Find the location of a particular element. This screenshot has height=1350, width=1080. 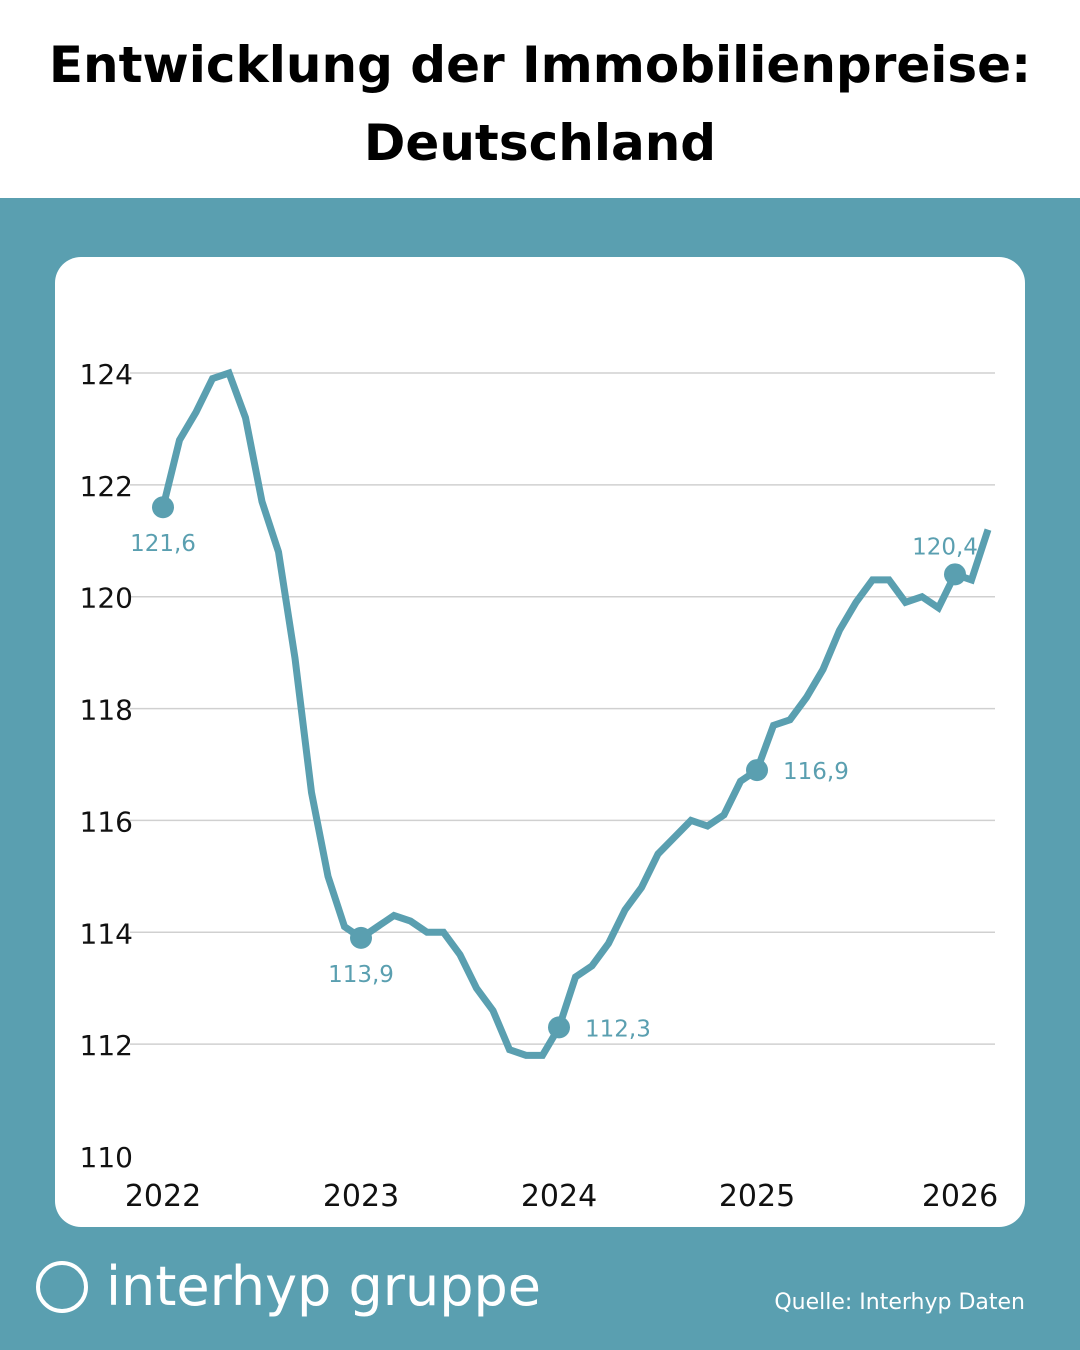

y-tick-label: 124 is located at coordinates (106, 374).